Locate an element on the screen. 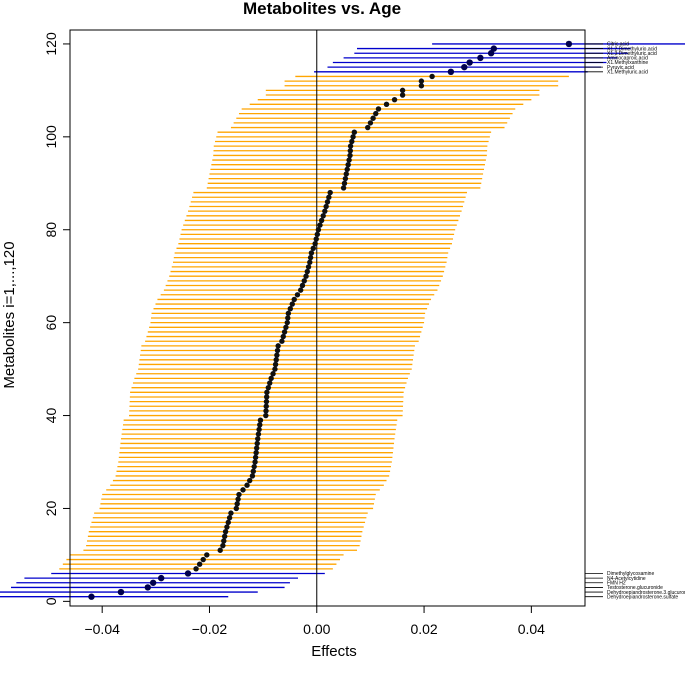  annotation-label: X1.Methyluric.acid is located at coordinates (627, 73).